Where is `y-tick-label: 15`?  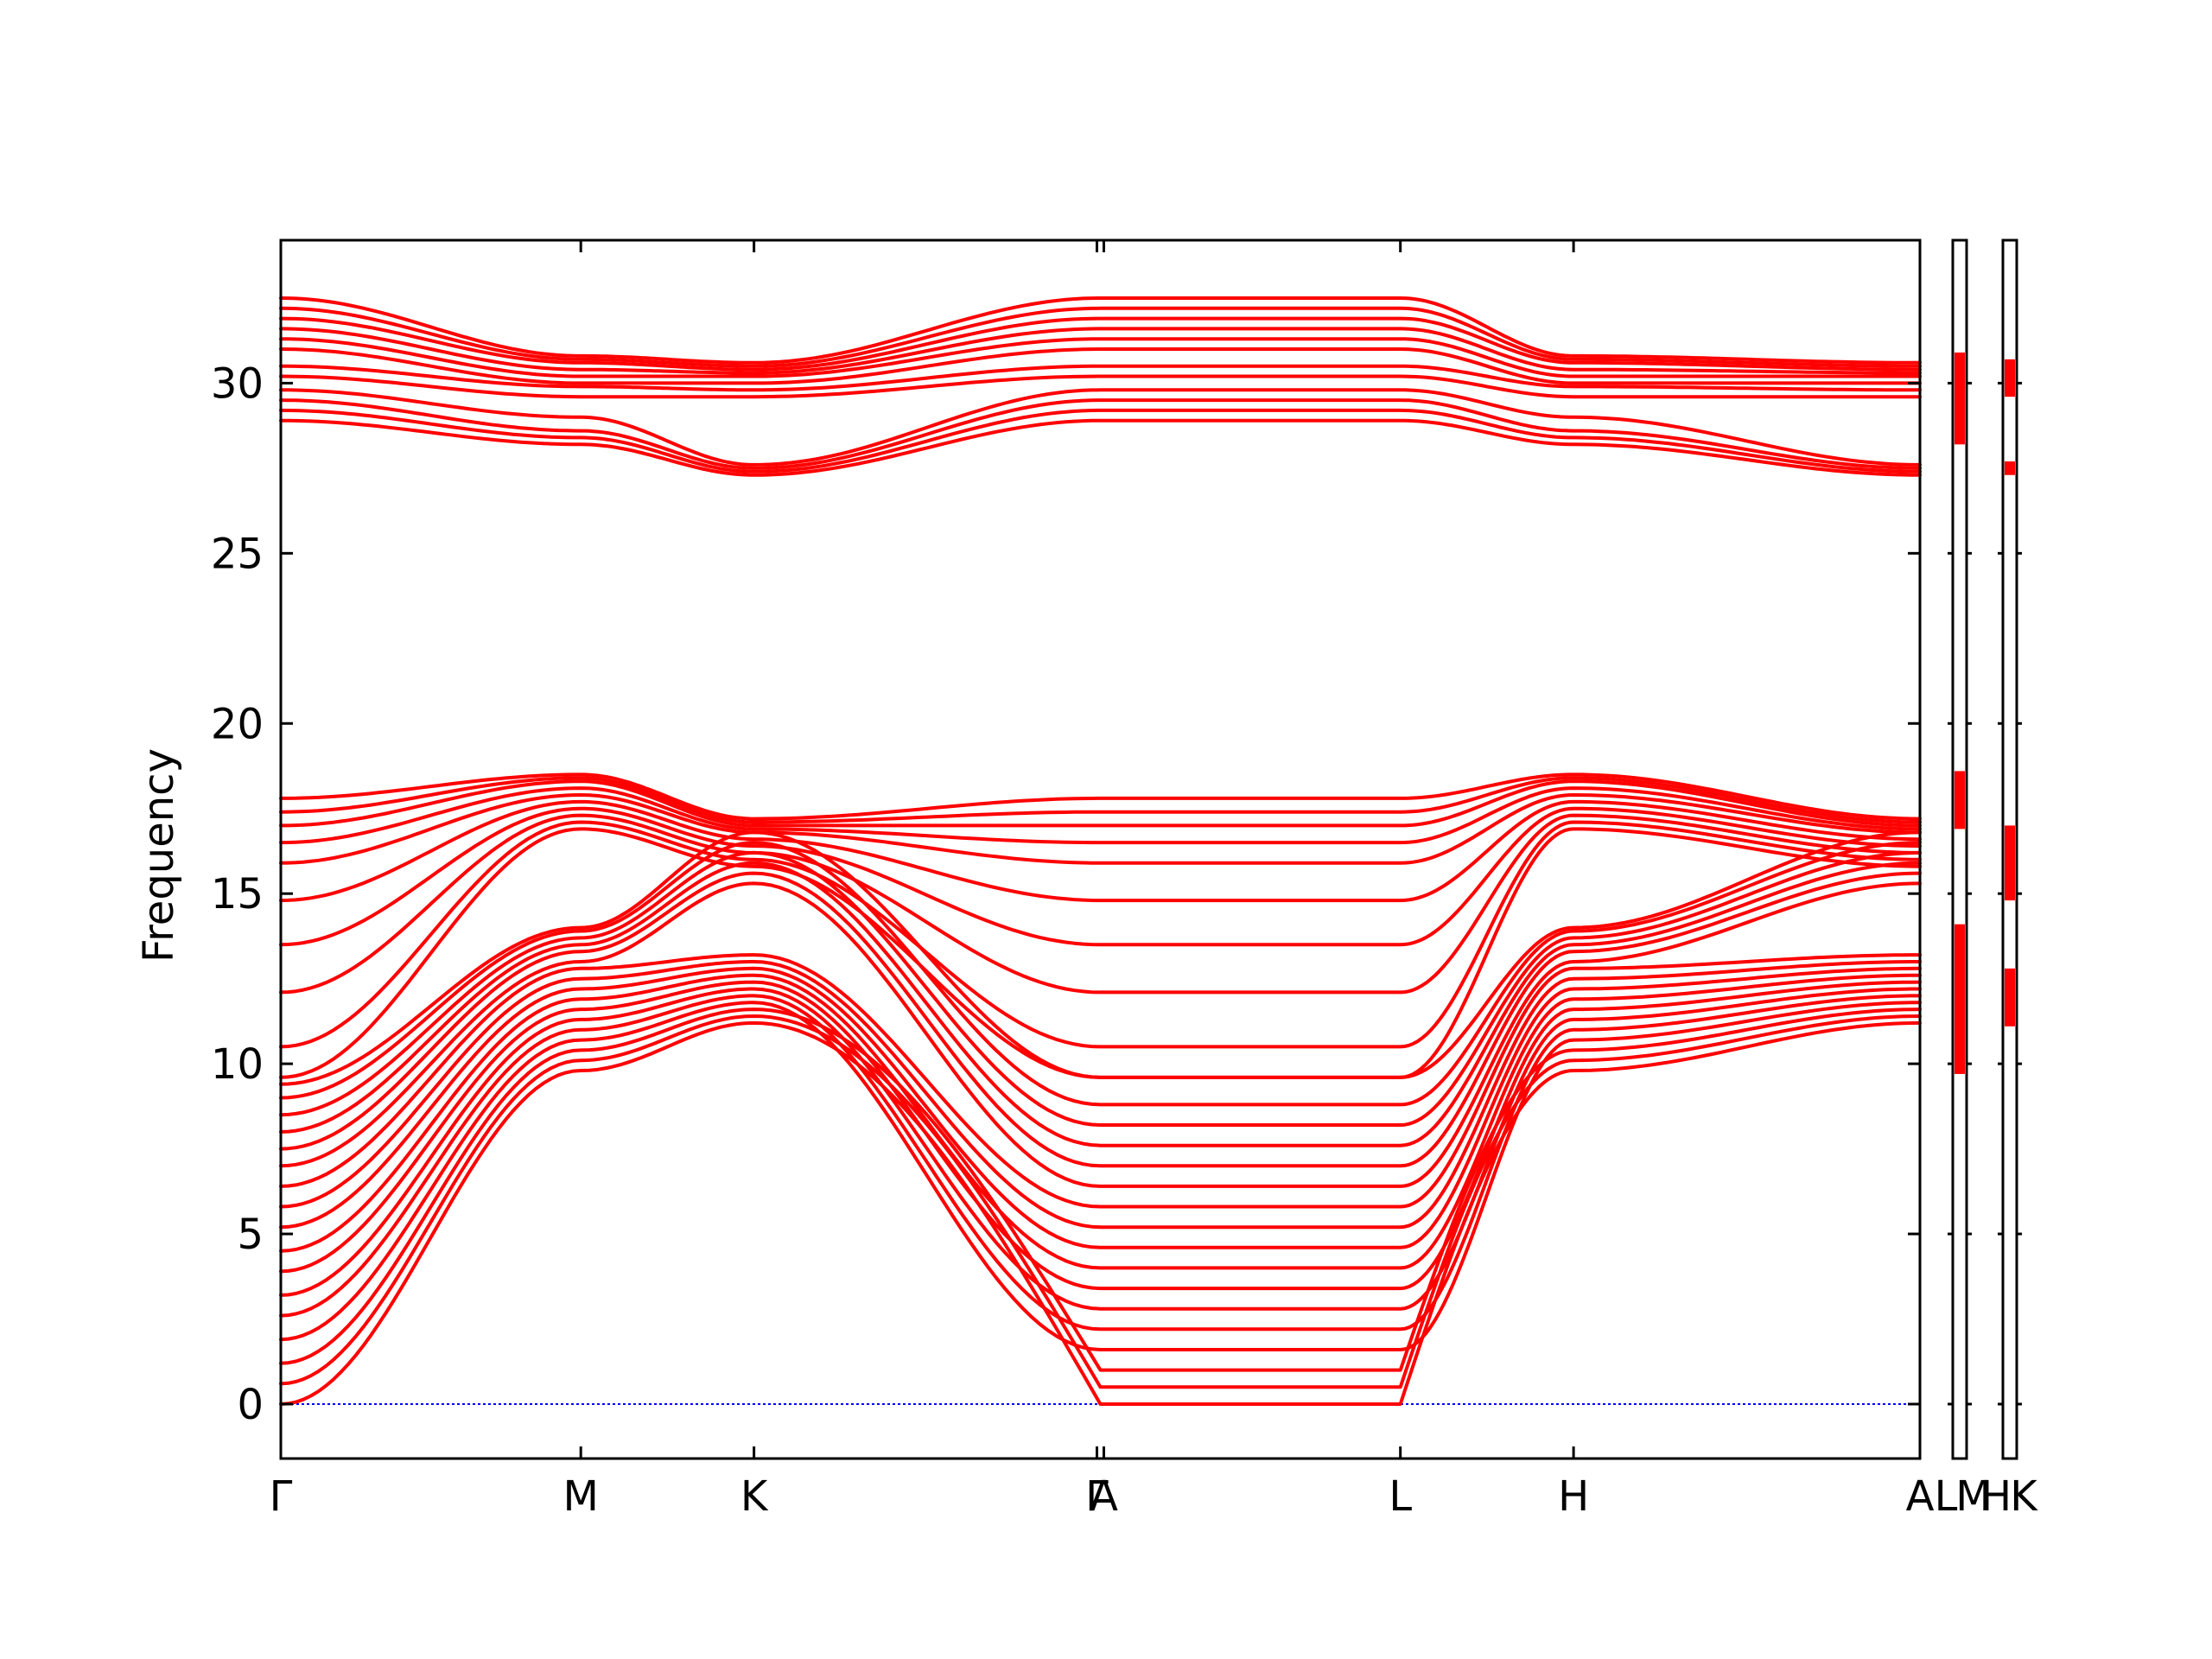 y-tick-label: 15 is located at coordinates (237, 894).